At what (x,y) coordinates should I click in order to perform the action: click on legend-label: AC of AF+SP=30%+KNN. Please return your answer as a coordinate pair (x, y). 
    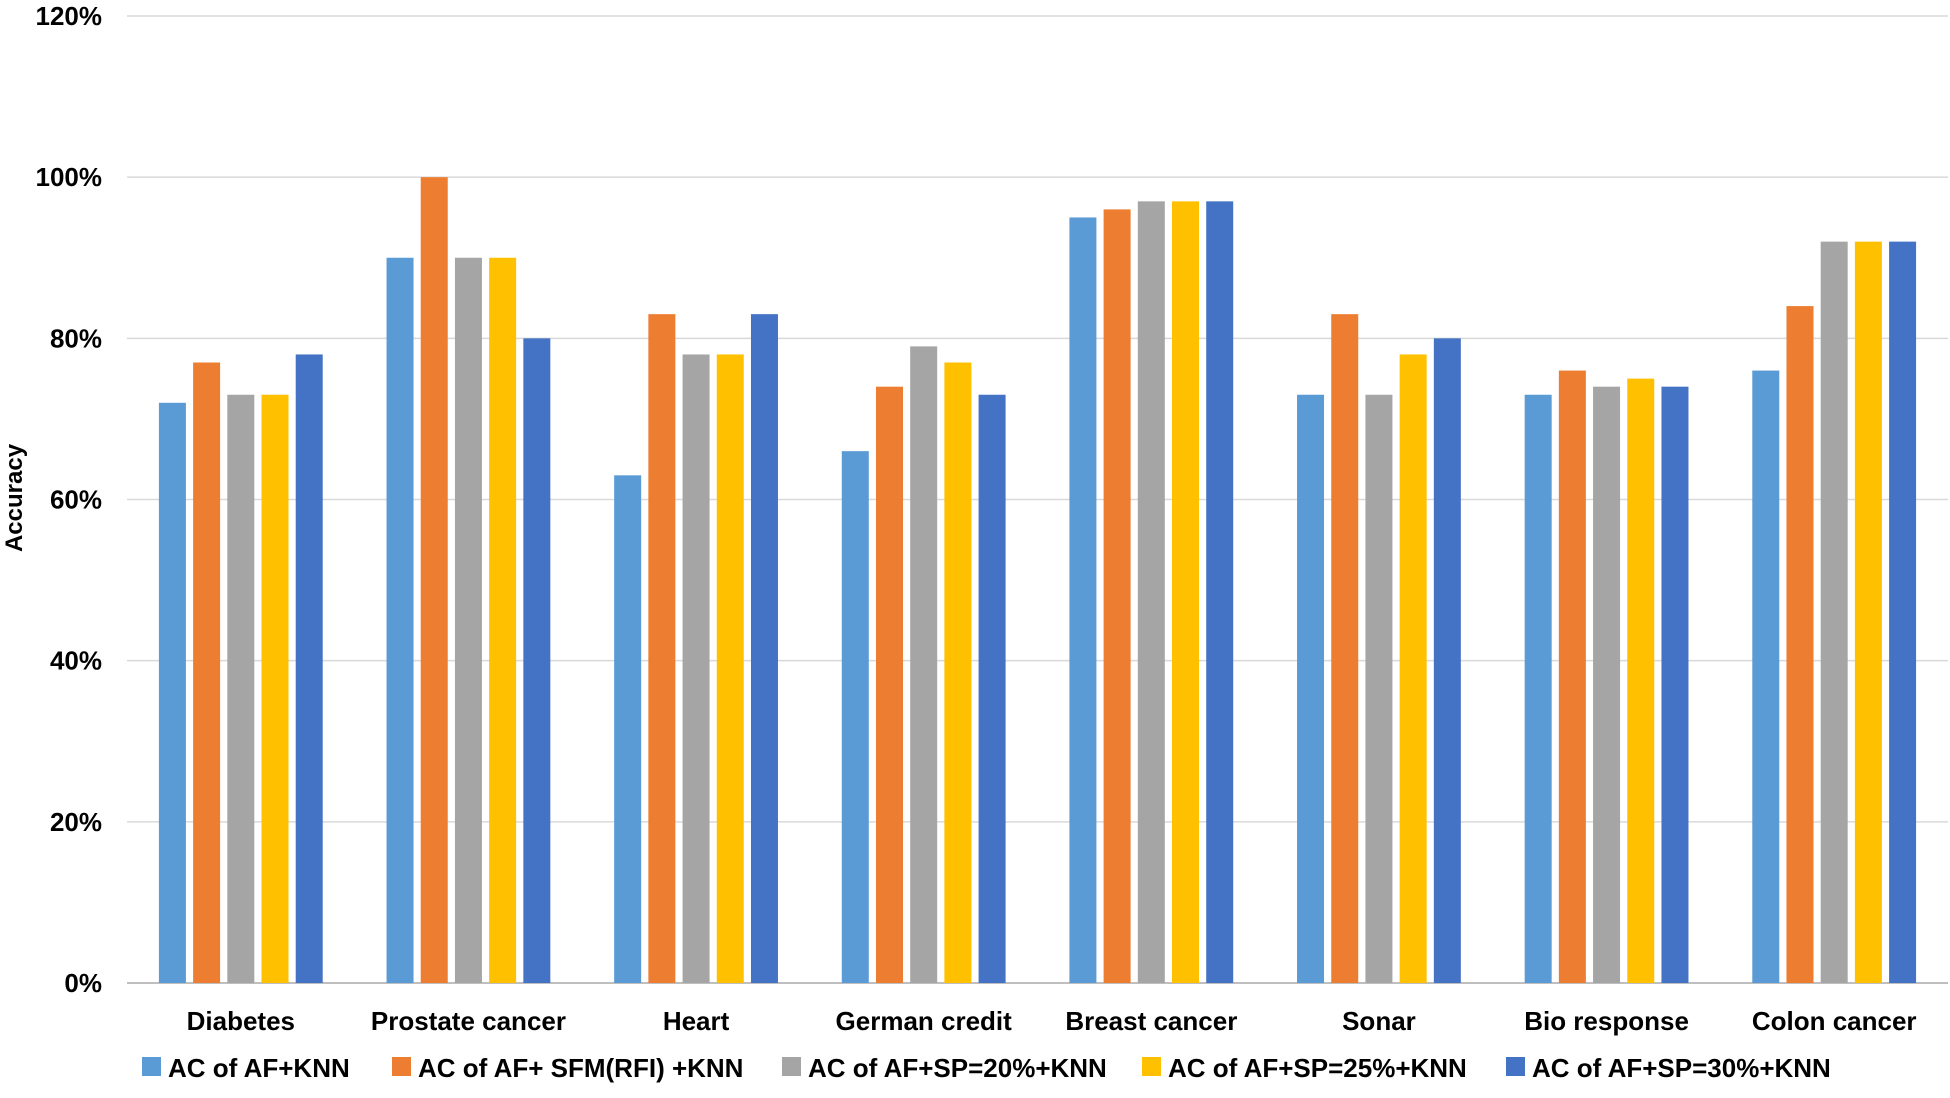
    Looking at the image, I should click on (1681, 1068).